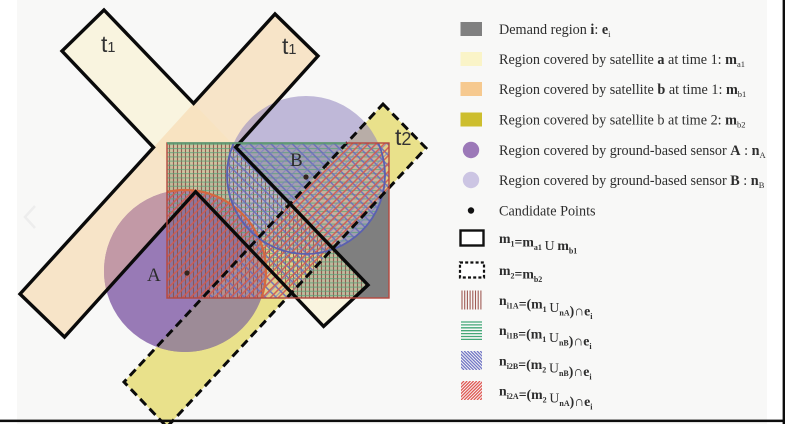 This screenshot has height=424, width=785. Describe the element at coordinates (296, 160) in the screenshot. I see `svg-text: B` at that location.